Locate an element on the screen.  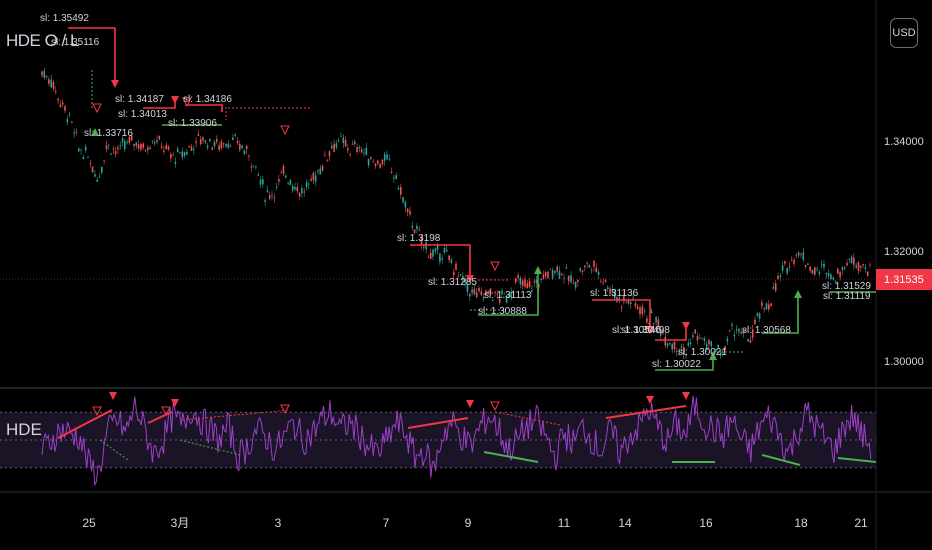
oscillator-sell-marker is located at coordinates (175, 403).